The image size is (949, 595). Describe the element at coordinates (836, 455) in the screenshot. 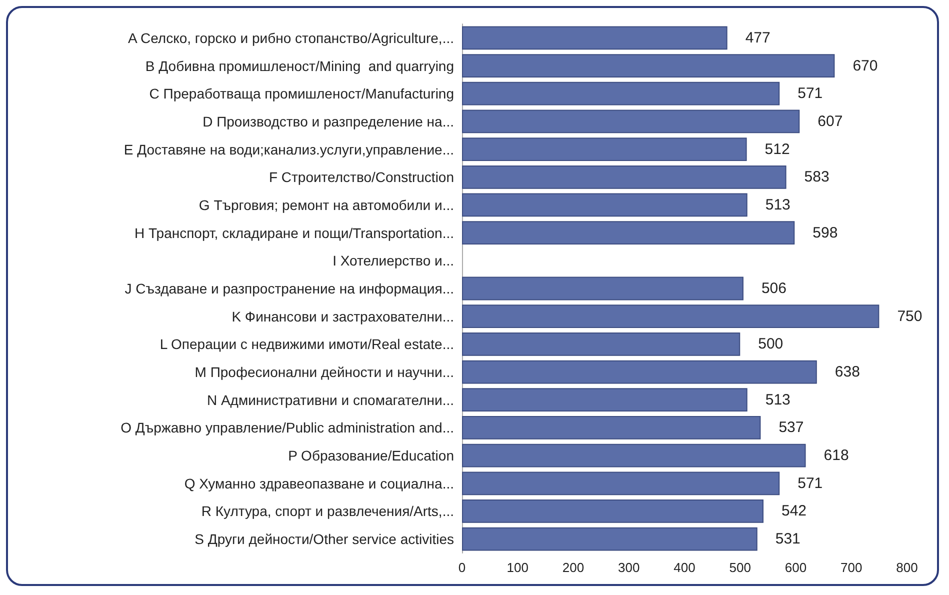

I see `data-label: 618` at that location.